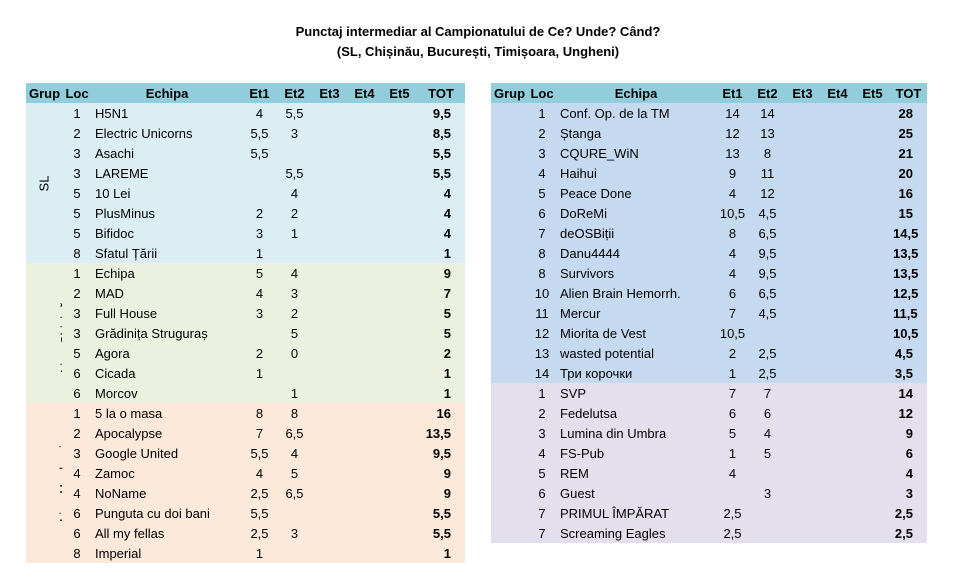 The height and width of the screenshot is (582, 956). I want to click on table-row: 10 Alien Brain Hemorrh. 6 6,5 12,5, so click(709, 293).